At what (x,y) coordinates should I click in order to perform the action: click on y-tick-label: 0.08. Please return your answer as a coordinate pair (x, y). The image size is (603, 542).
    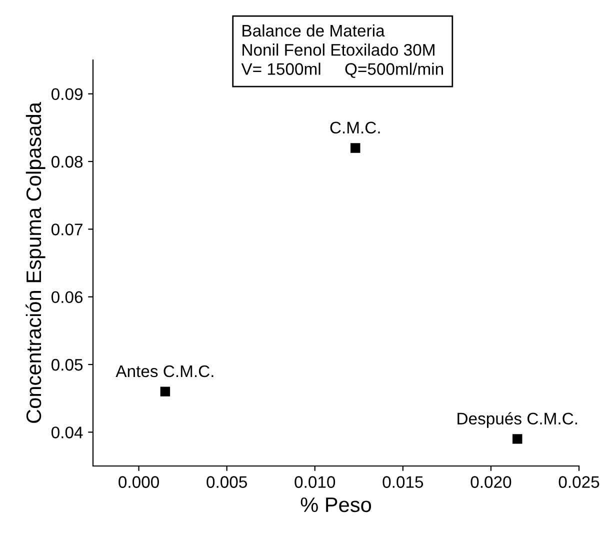
    Looking at the image, I should click on (67, 162).